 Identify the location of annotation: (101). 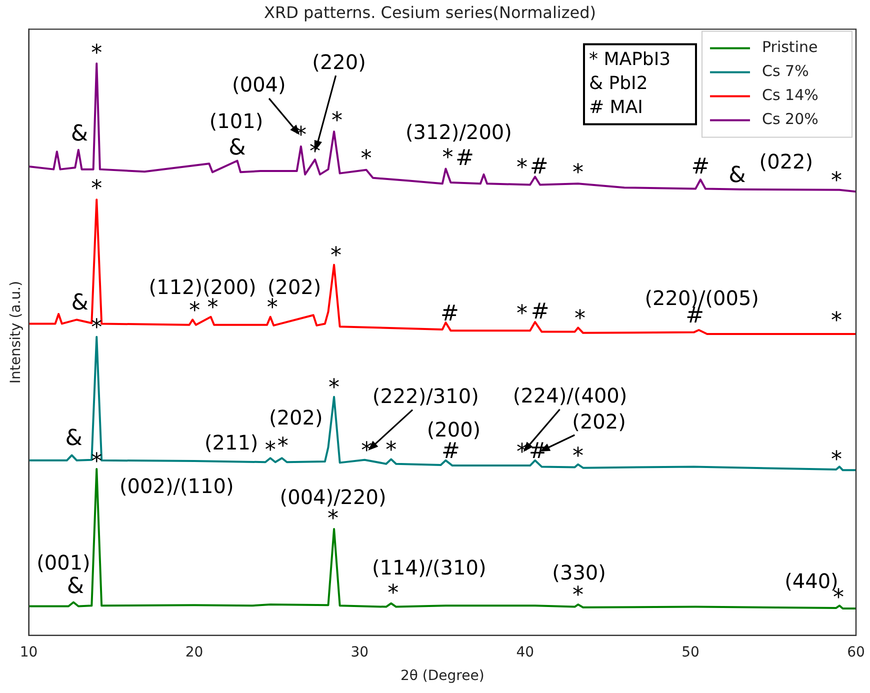
(236, 120).